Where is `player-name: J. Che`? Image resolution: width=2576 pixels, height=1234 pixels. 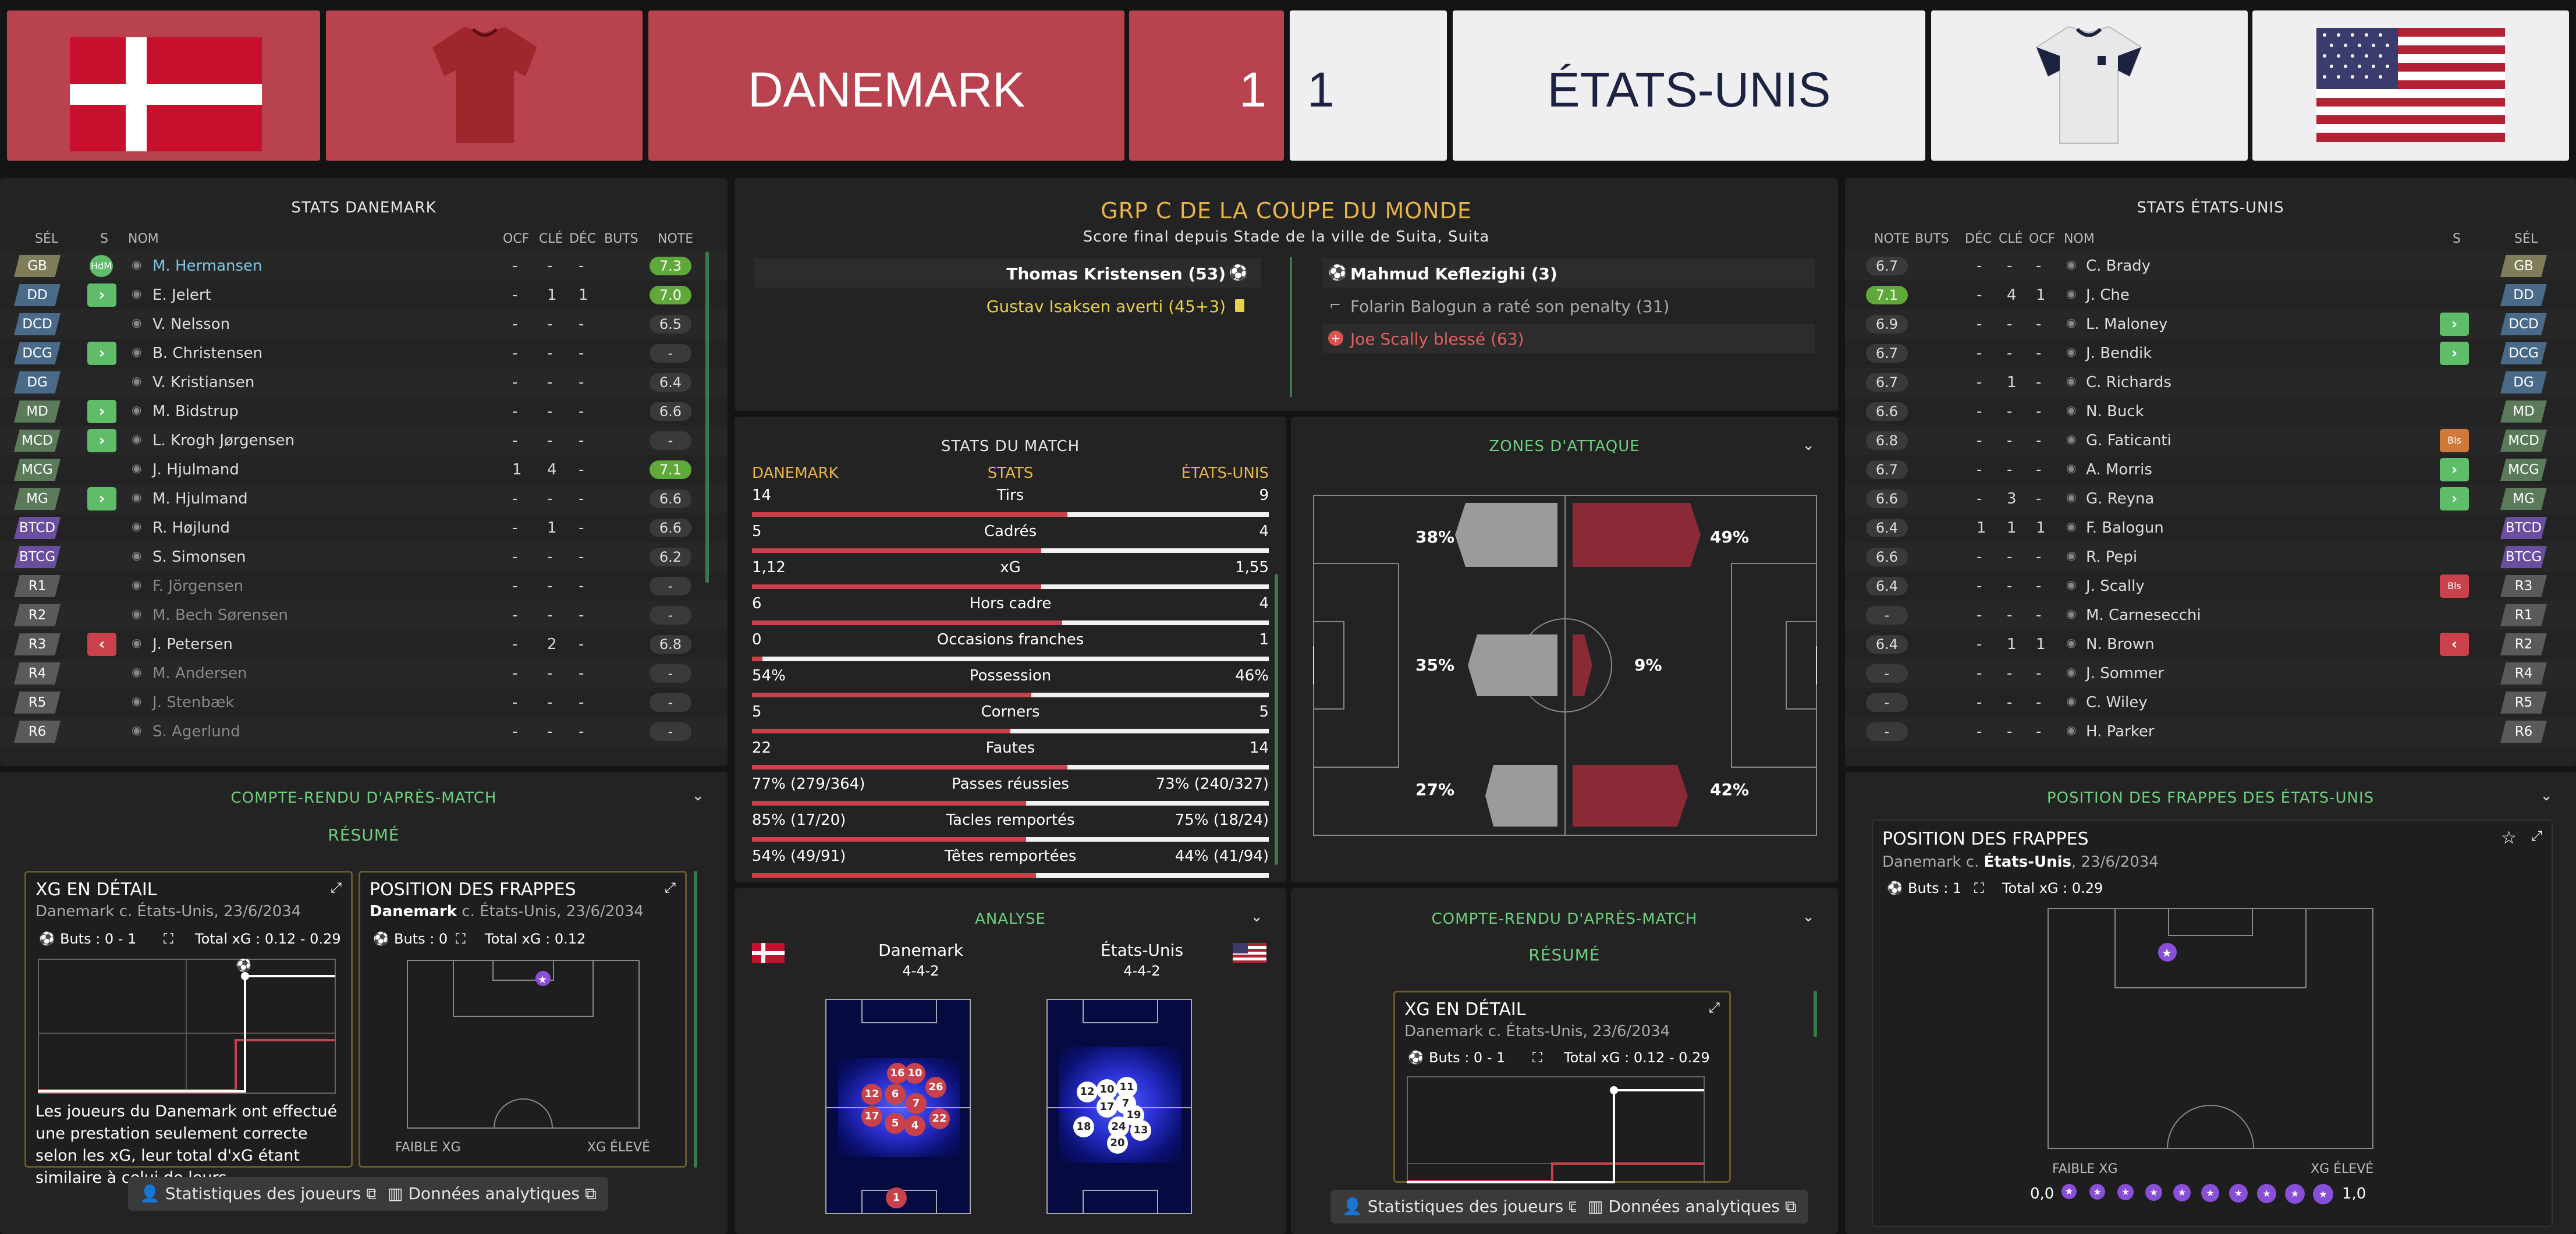
player-name: J. Che is located at coordinates (2108, 295).